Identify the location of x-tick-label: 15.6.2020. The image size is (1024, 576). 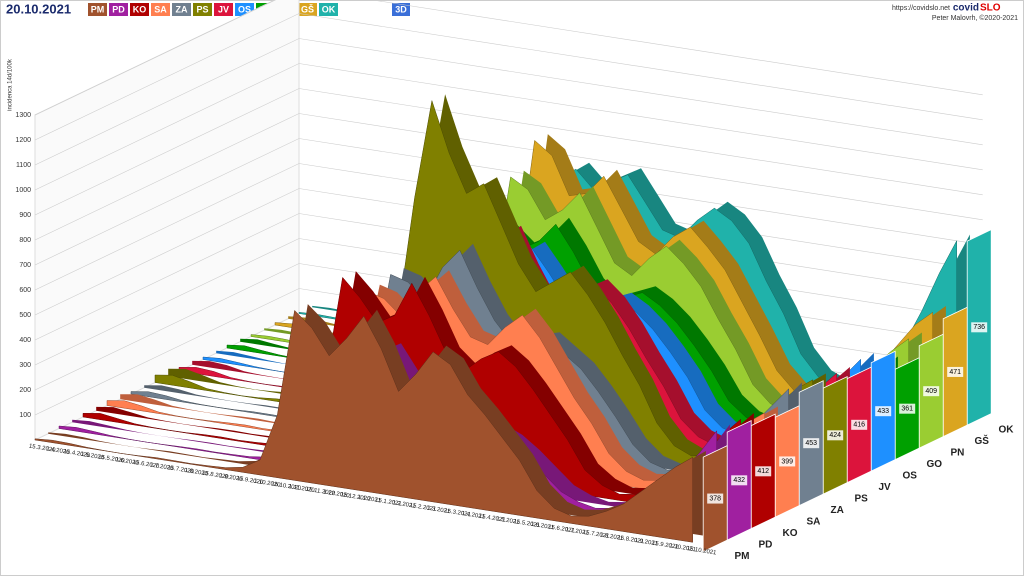
(146, 465).